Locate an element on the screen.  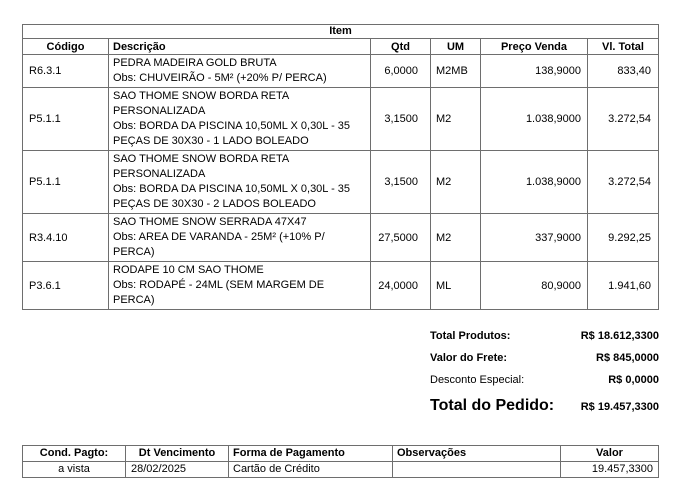
item-obs: Obs: RODAPÉ - 24ML (SEM MARGEM DE PERCA) is located at coordinates (219, 292).